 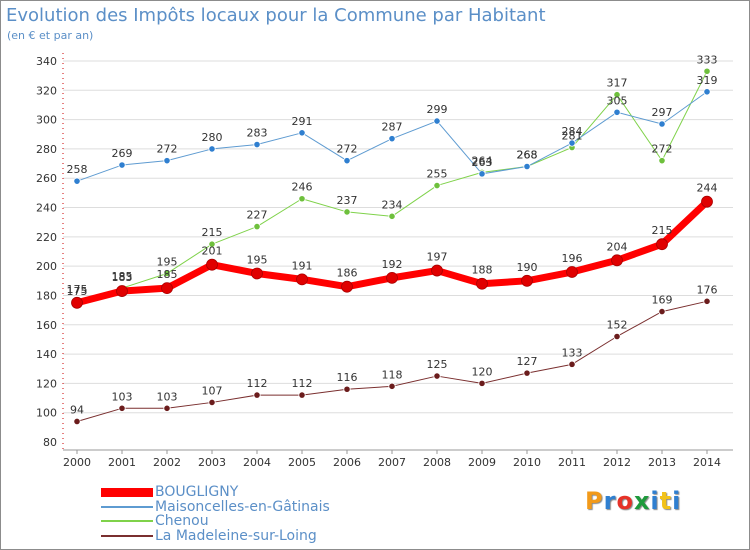 I want to click on data-label: 237, so click(x=347, y=200).